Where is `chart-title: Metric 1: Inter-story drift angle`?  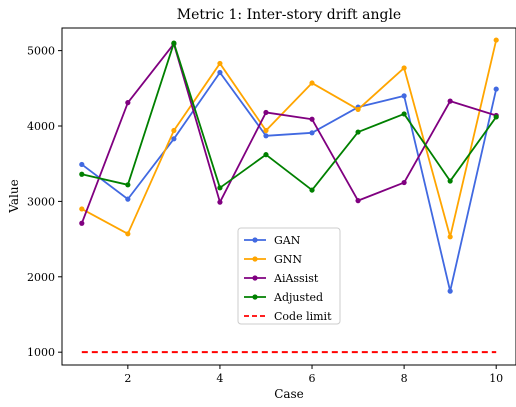
chart-title: Metric 1: Inter-story drift angle is located at coordinates (289, 15).